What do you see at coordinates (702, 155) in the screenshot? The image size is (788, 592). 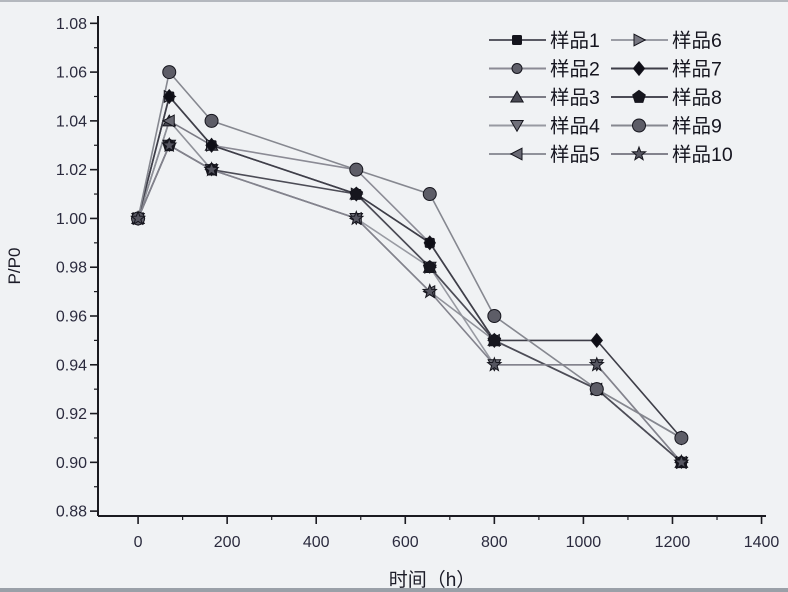 I see `legend-item-label: 样品10` at bounding box center [702, 155].